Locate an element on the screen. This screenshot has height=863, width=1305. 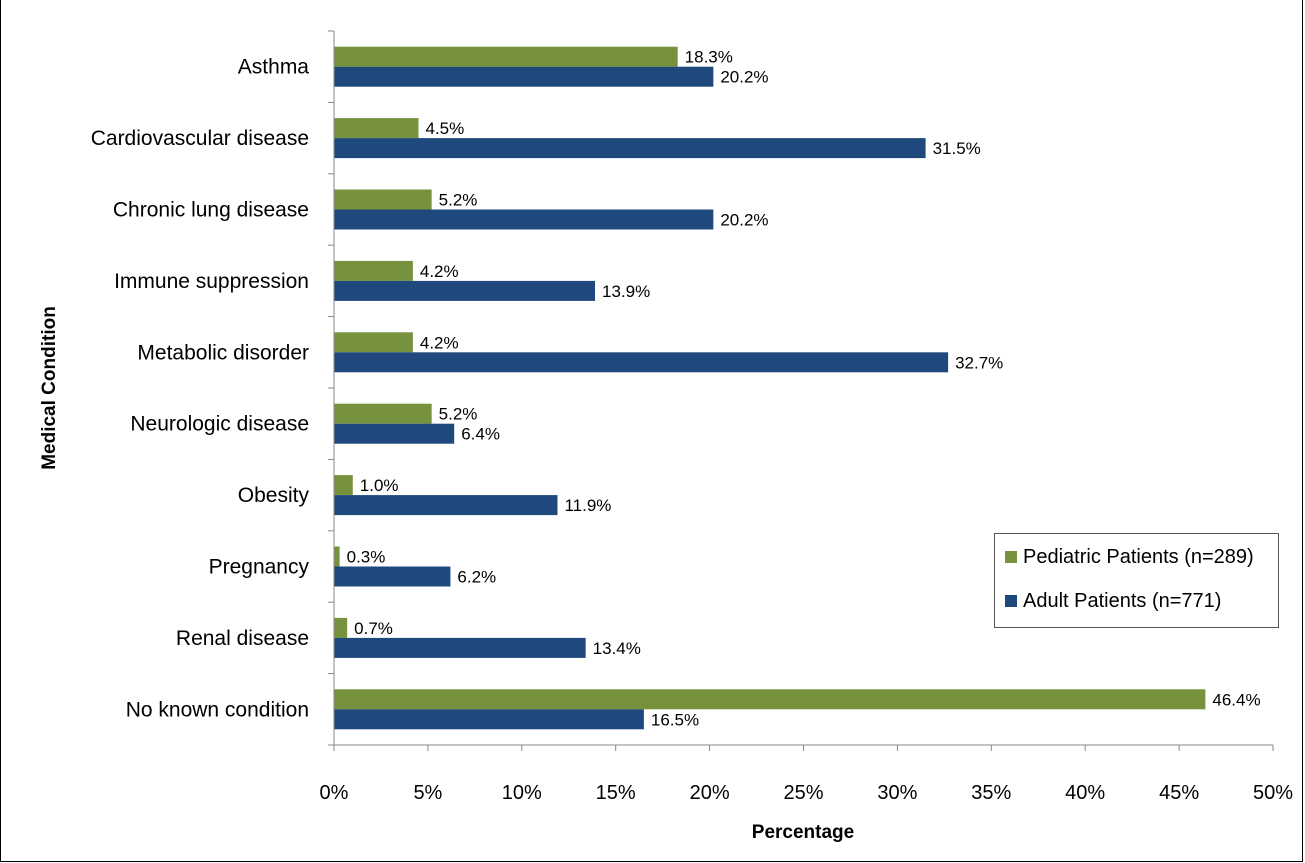
x-tick-label: 45% is located at coordinates (1179, 793).